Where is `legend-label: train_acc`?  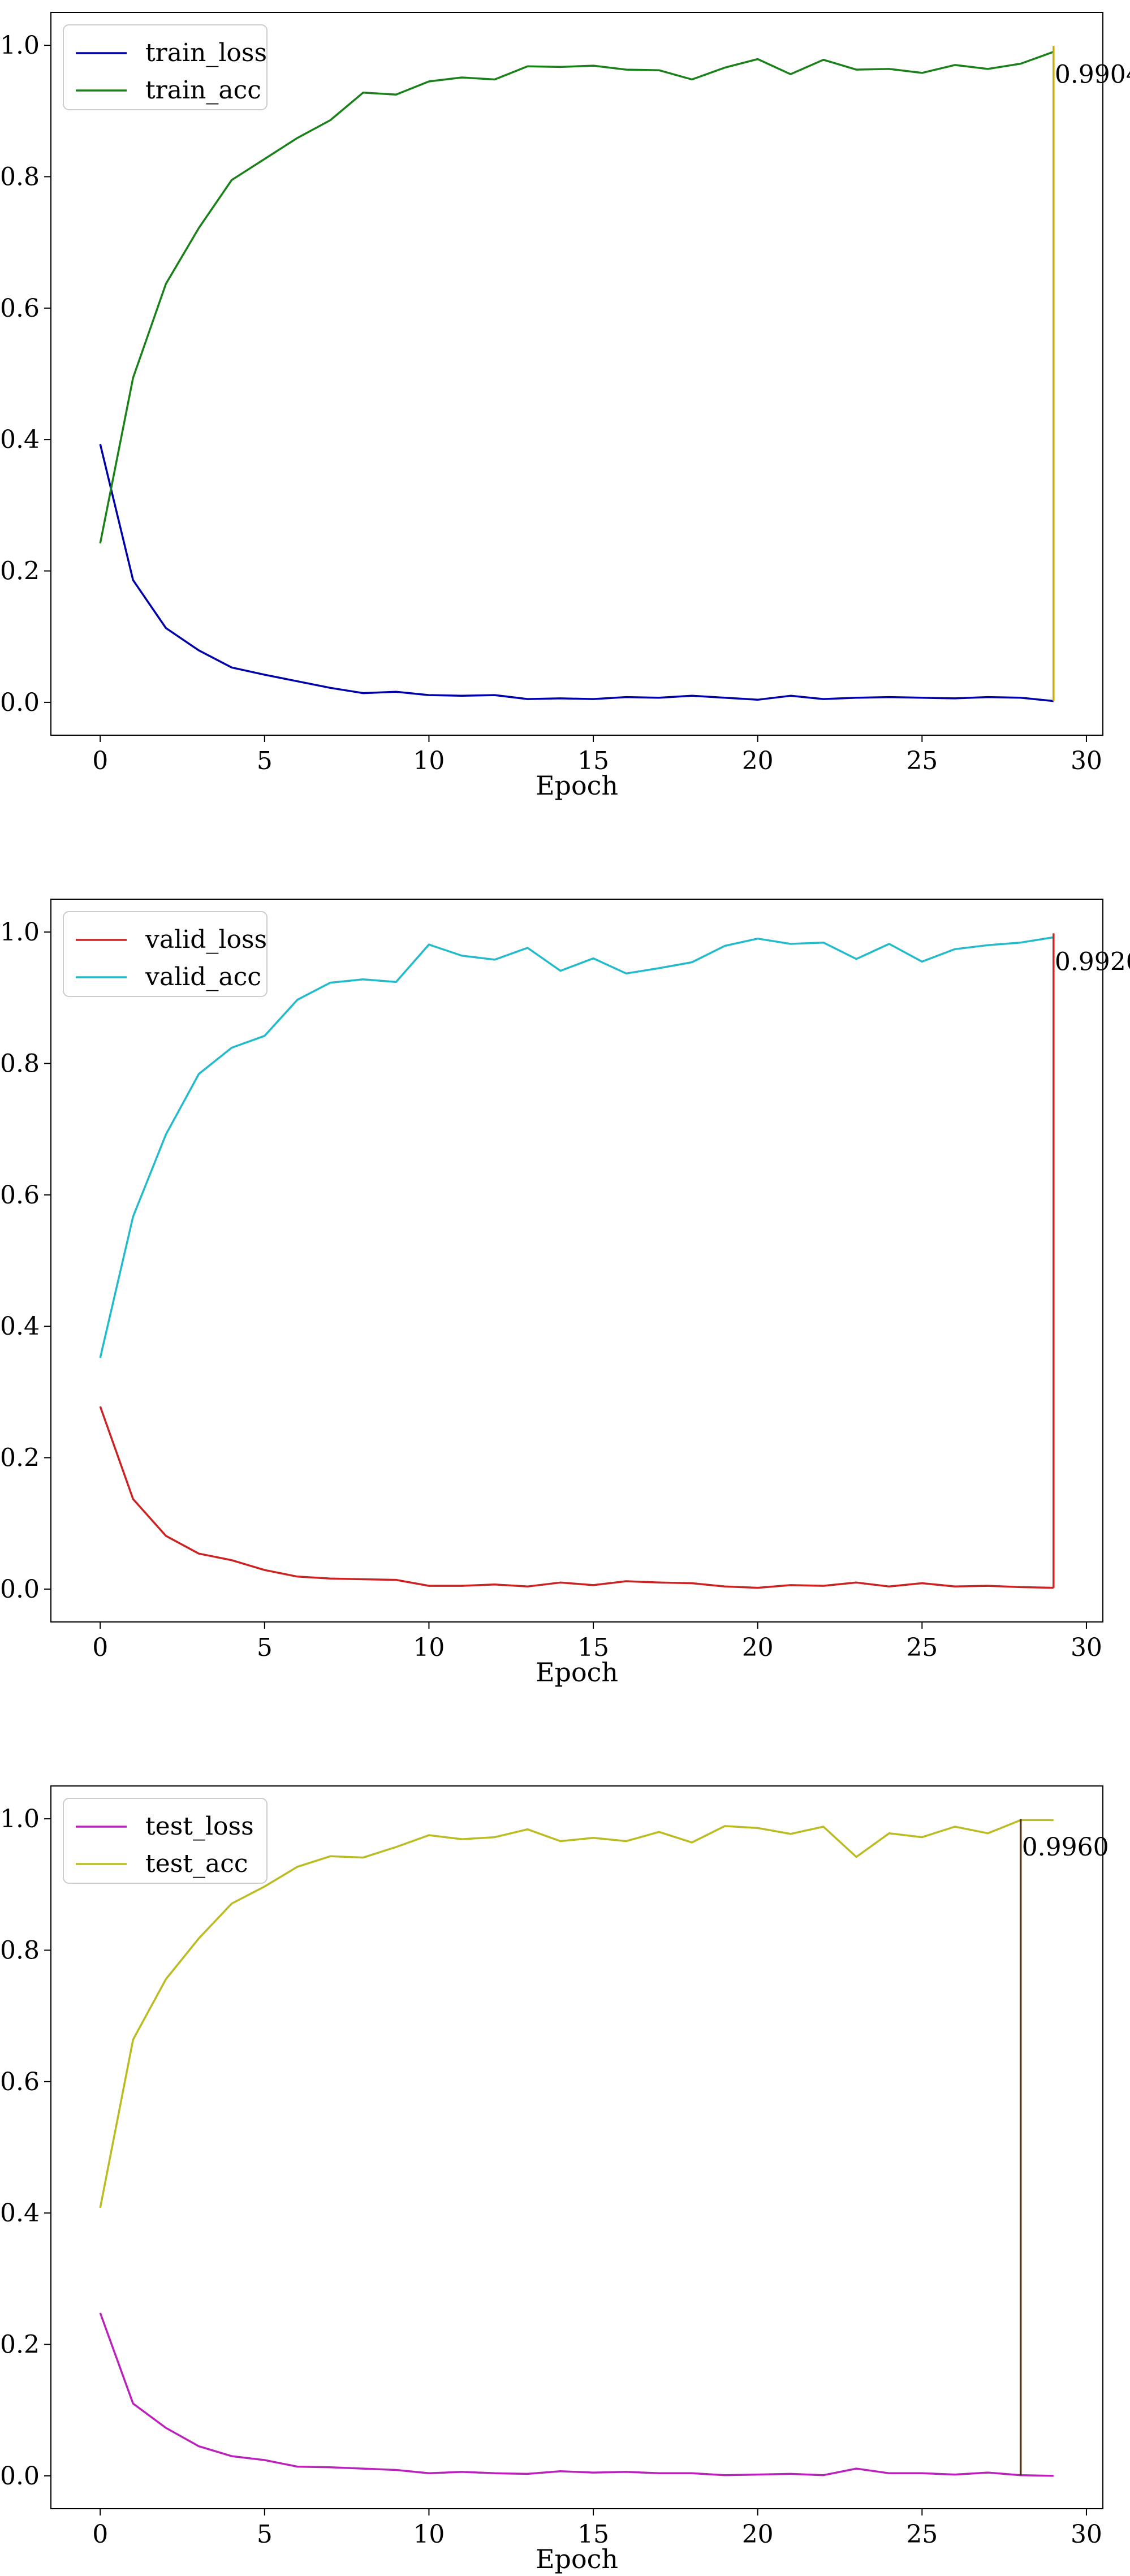
legend-label: train_acc is located at coordinates (203, 90).